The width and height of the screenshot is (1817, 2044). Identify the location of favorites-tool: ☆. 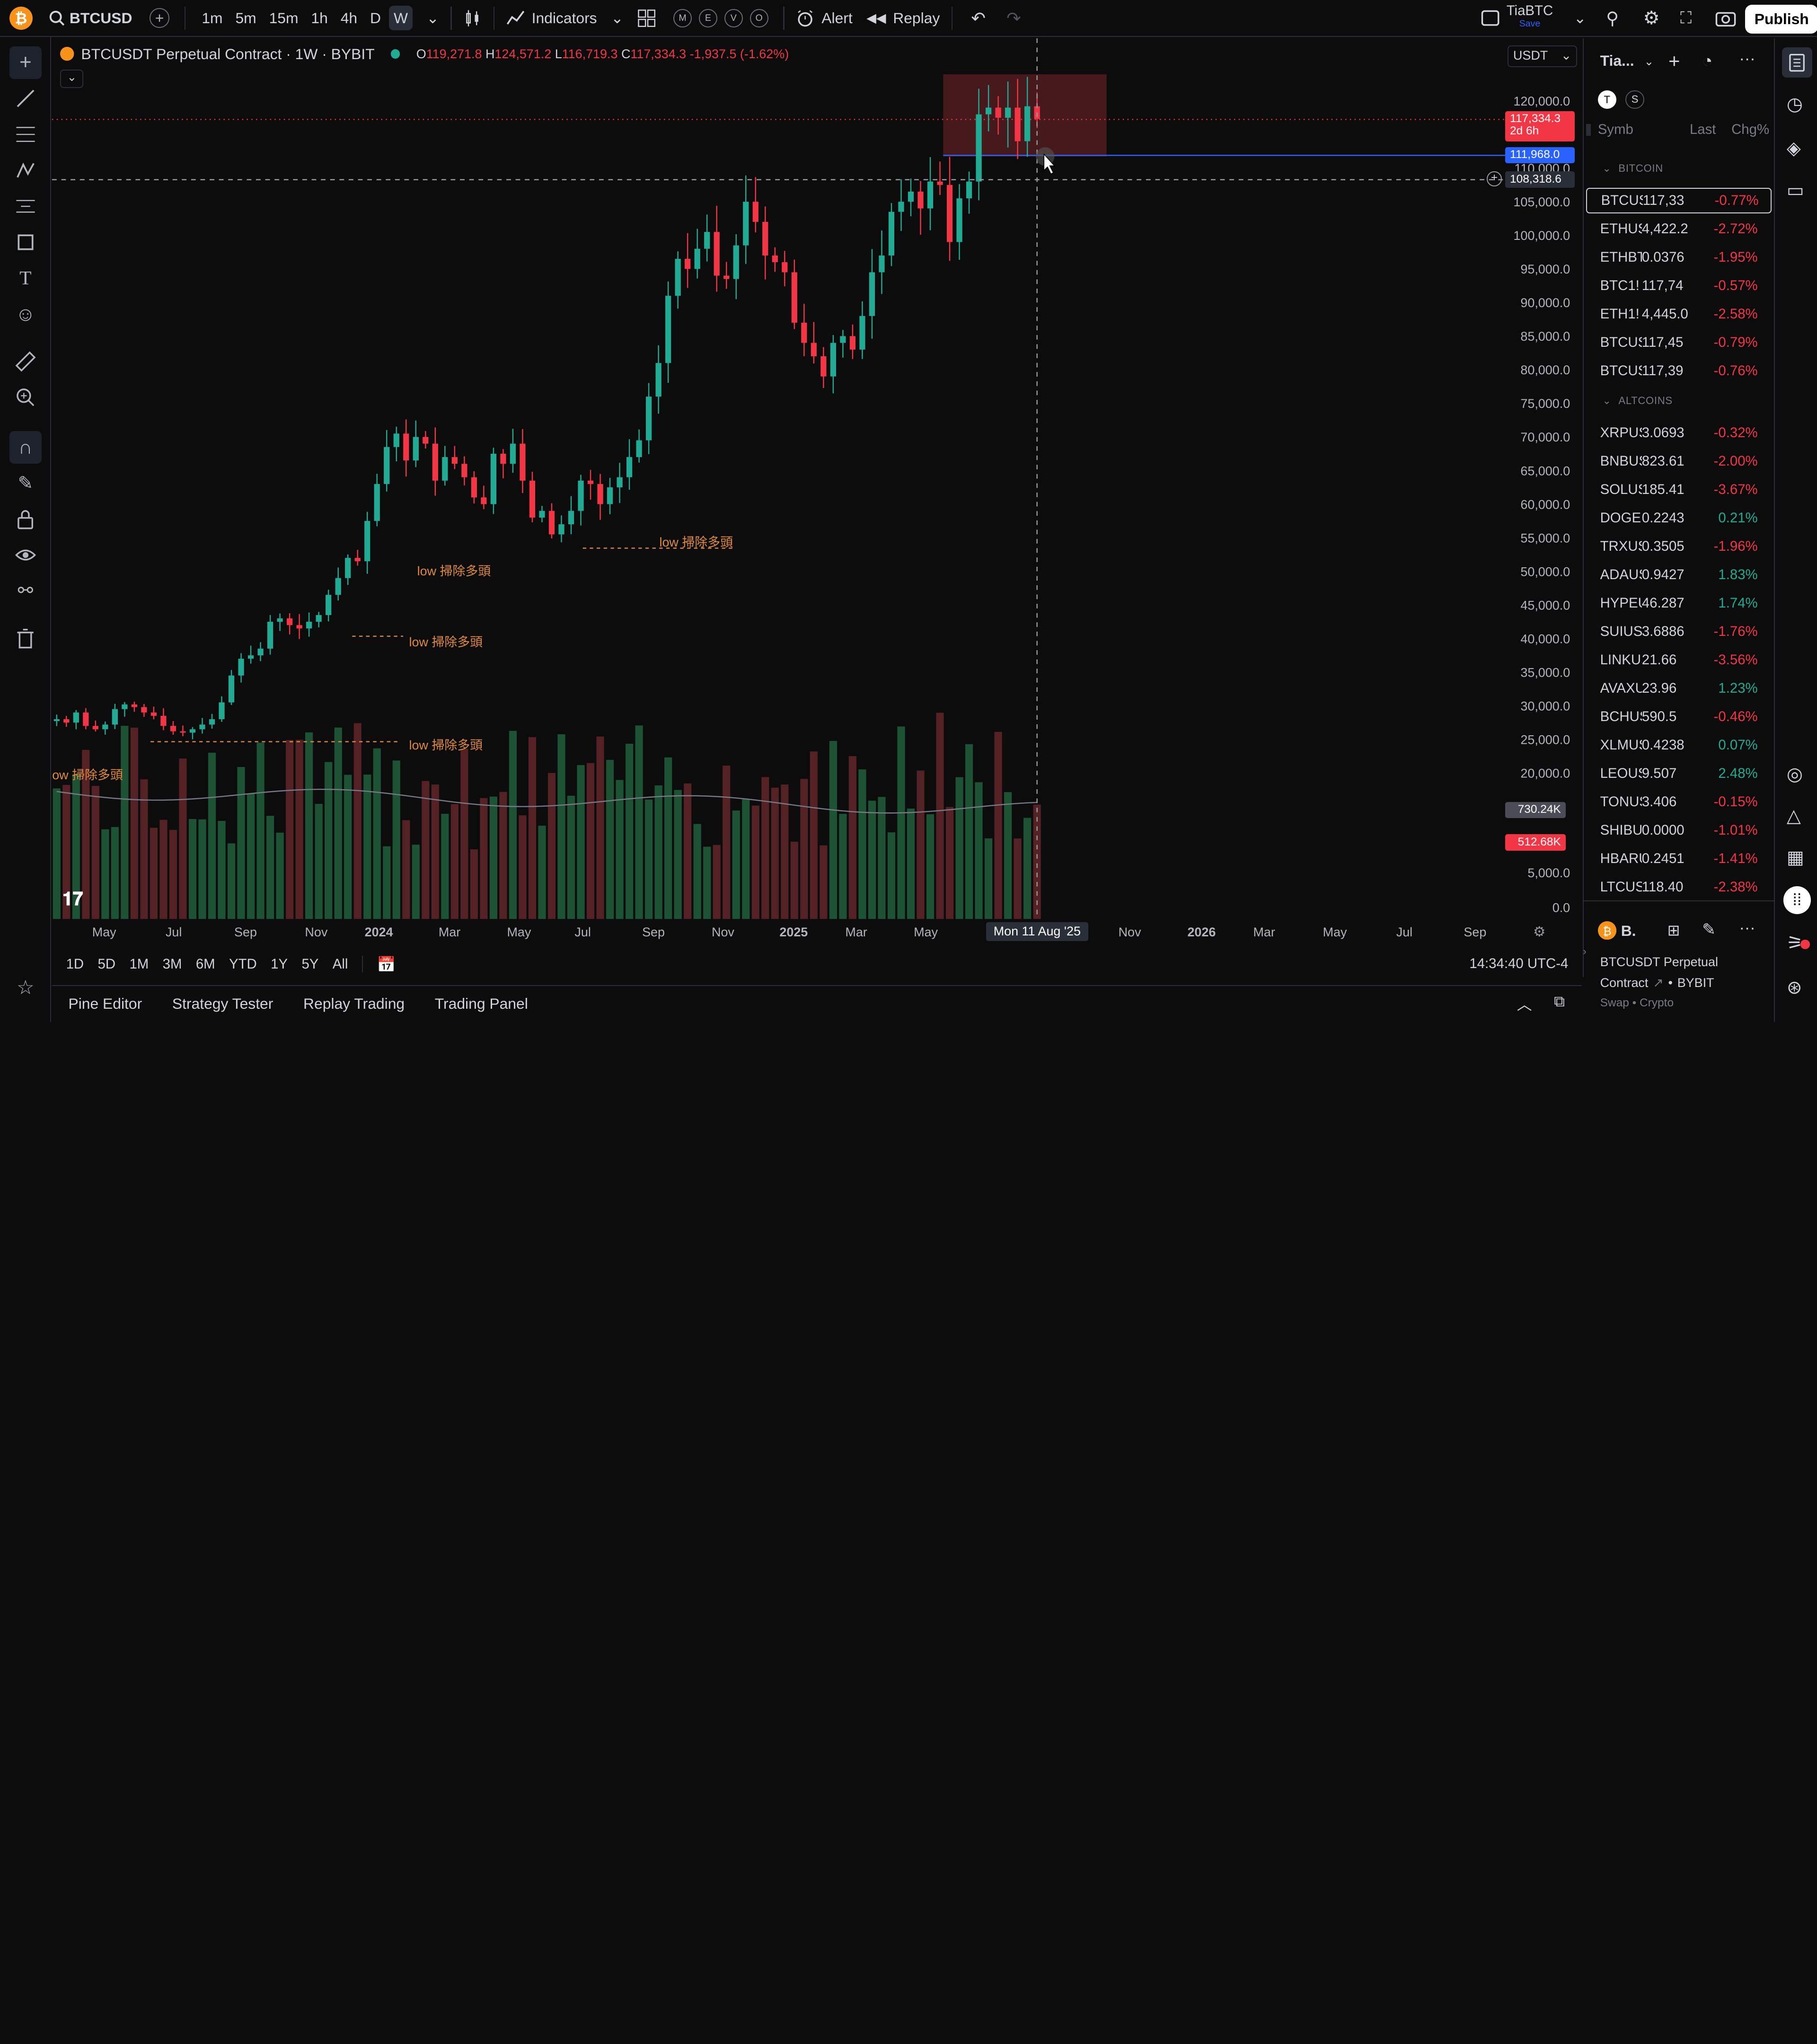
(26, 987).